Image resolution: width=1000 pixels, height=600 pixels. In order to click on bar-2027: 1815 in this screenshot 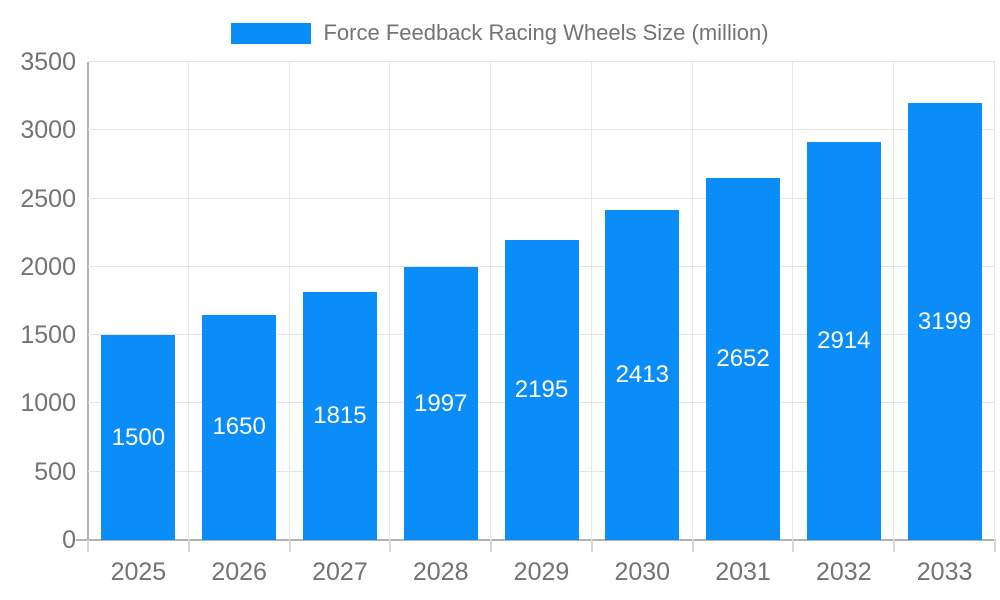, I will do `click(339, 416)`.